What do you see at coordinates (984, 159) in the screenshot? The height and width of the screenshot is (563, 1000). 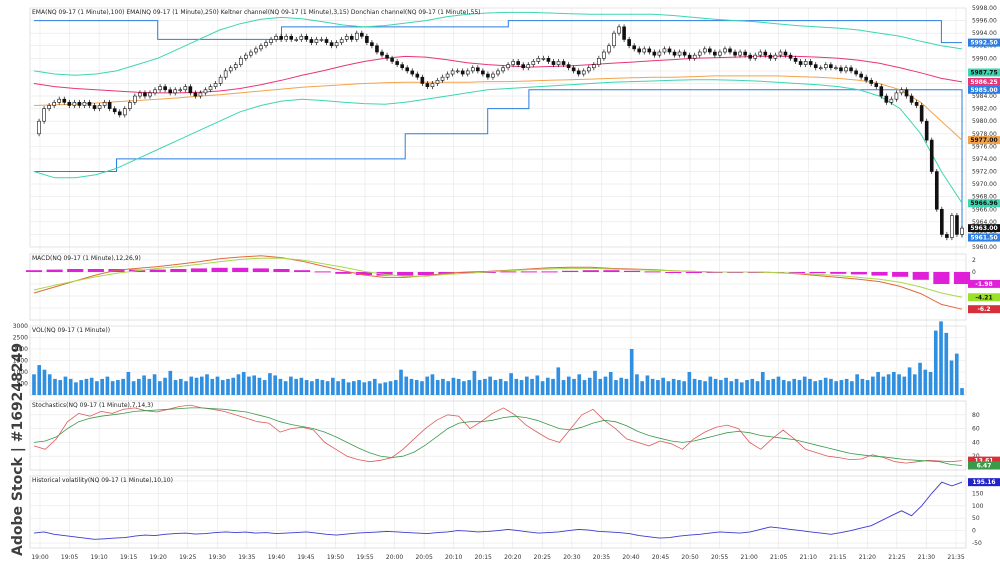 I see `y-tick-label: 5974.00` at bounding box center [984, 159].